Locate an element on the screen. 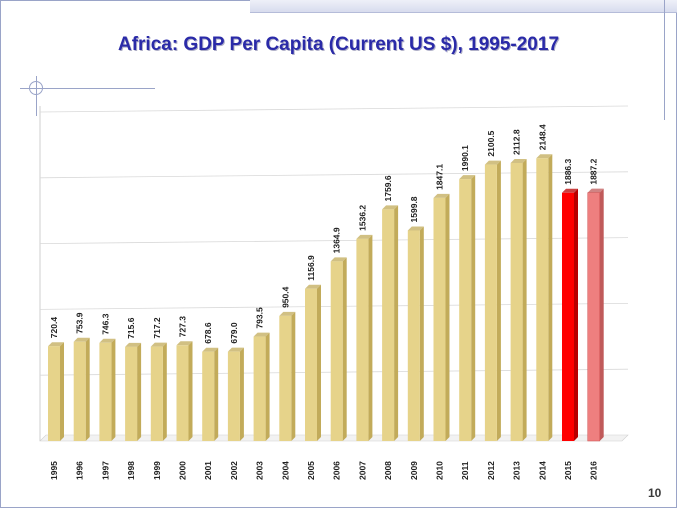 The height and width of the screenshot is (508, 677). x-tick-label: 2004 is located at coordinates (285, 470).